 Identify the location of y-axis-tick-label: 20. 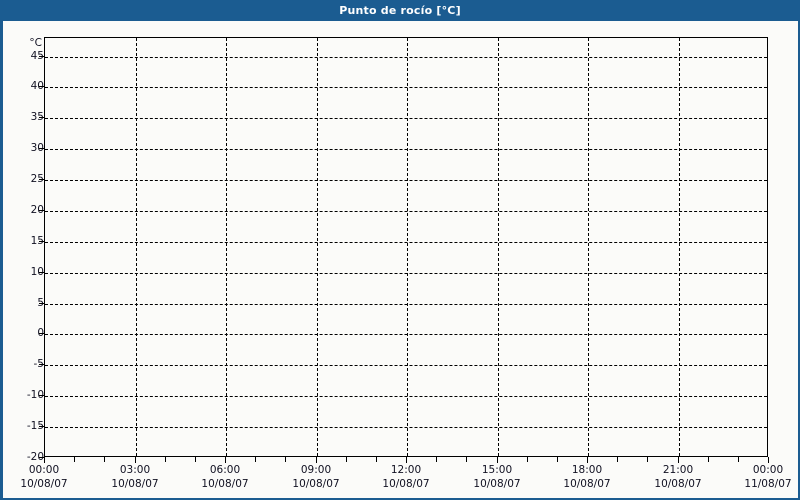
(37, 209).